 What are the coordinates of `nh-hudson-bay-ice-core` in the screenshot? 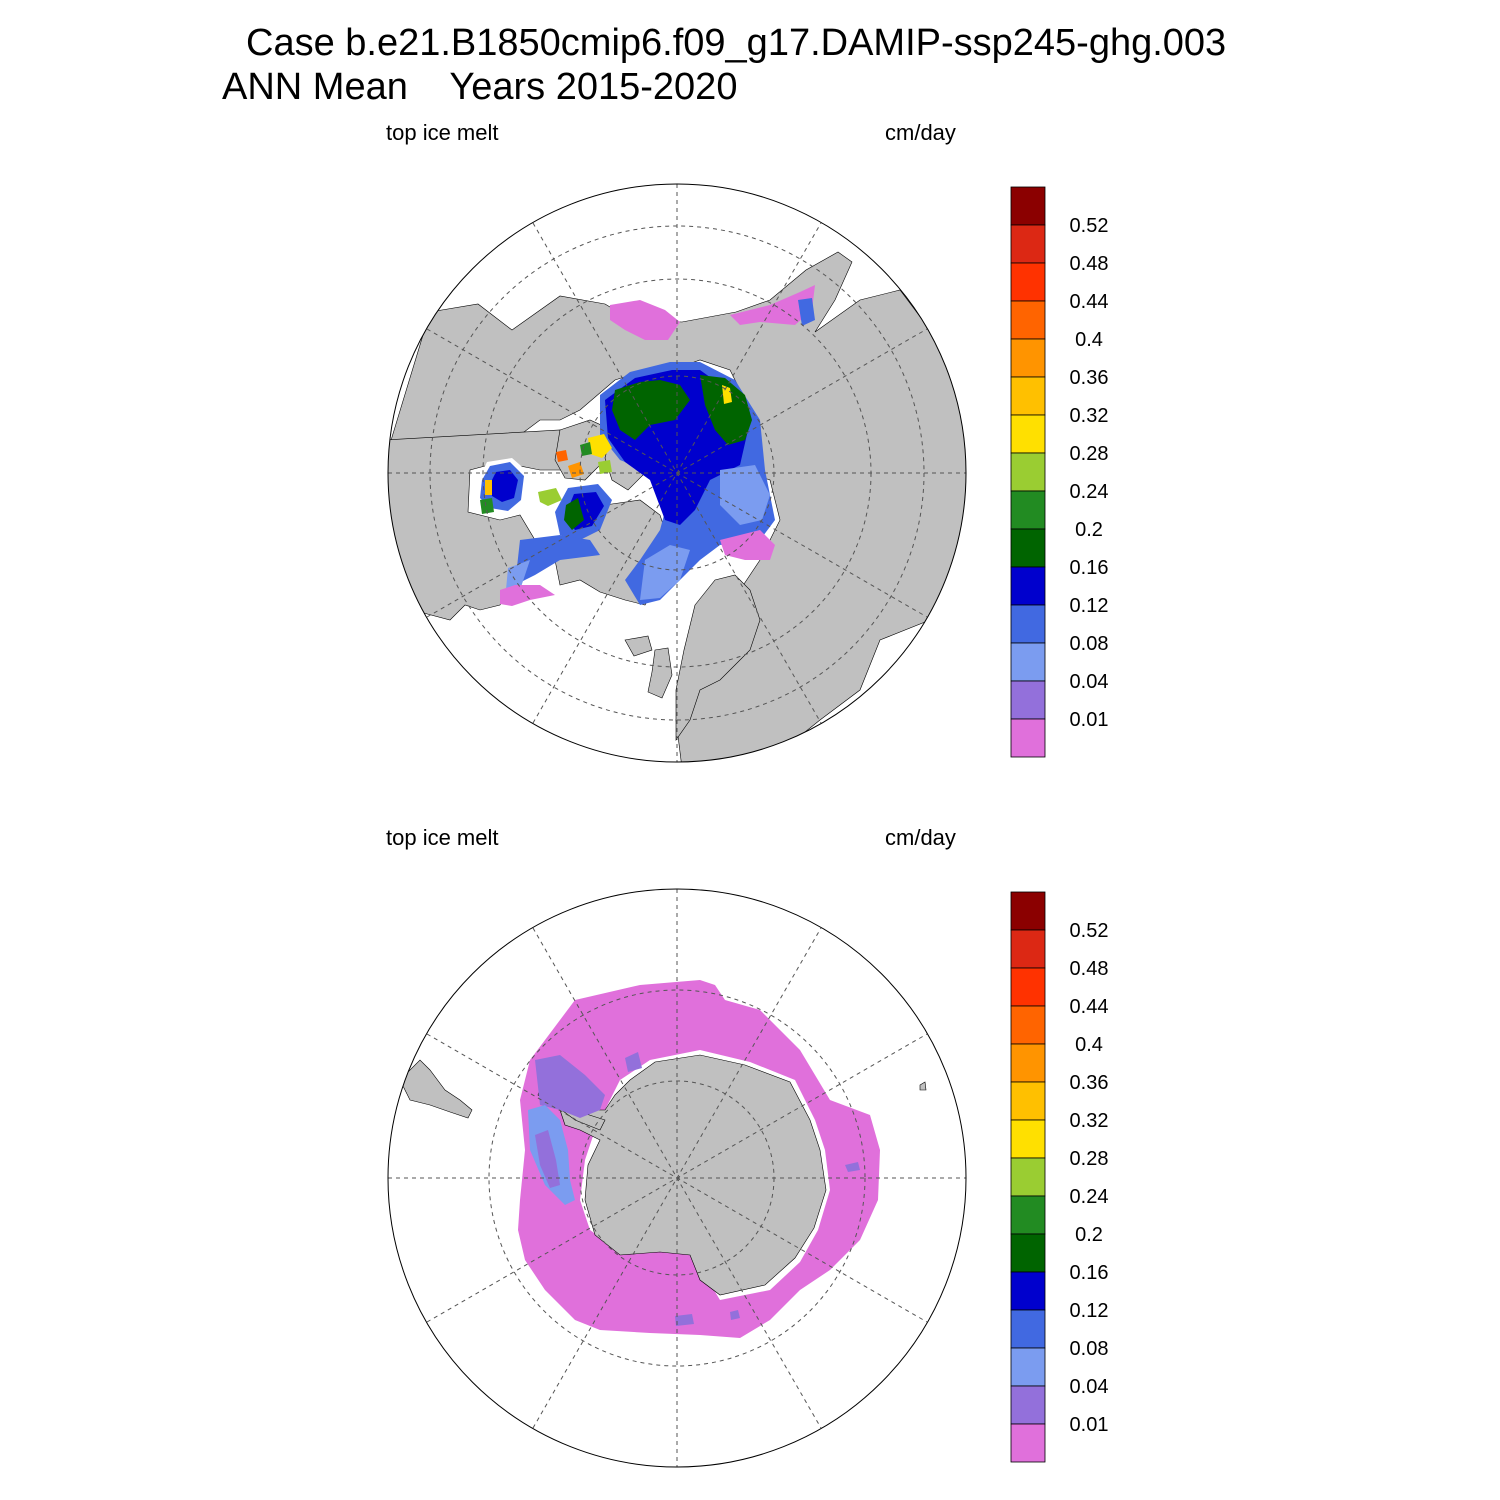 It's located at (504, 486).